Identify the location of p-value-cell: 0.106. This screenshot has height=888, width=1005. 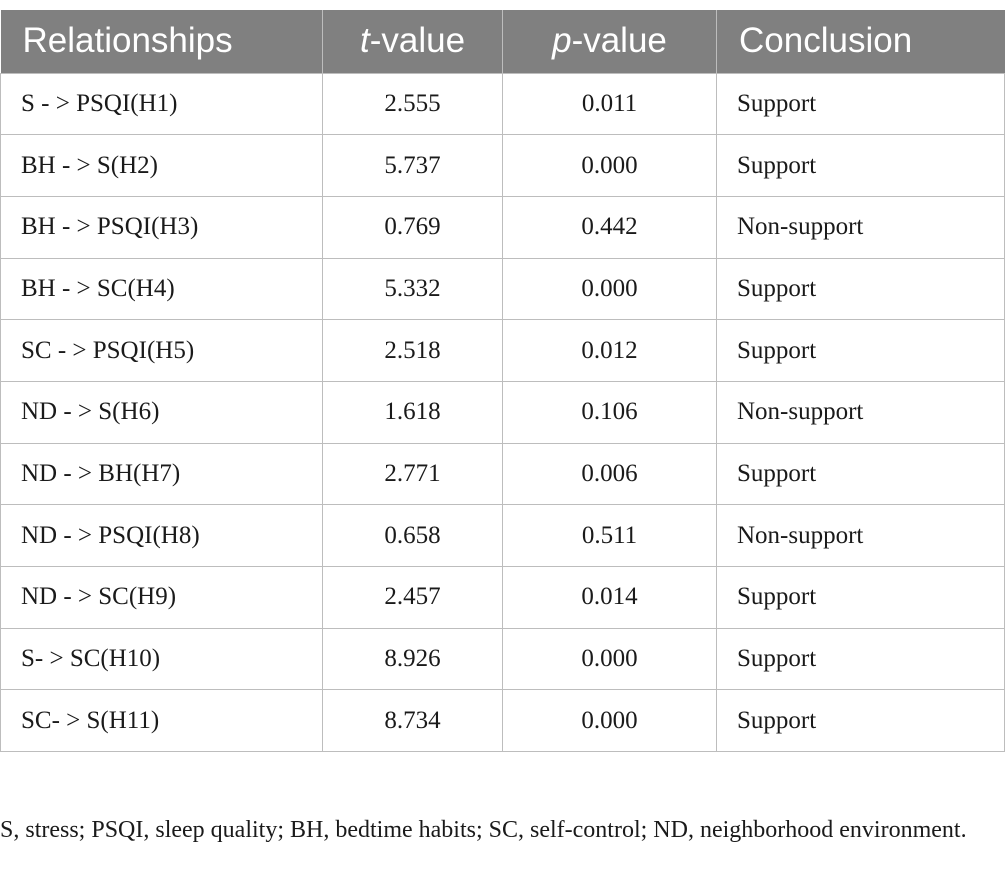
(609, 412).